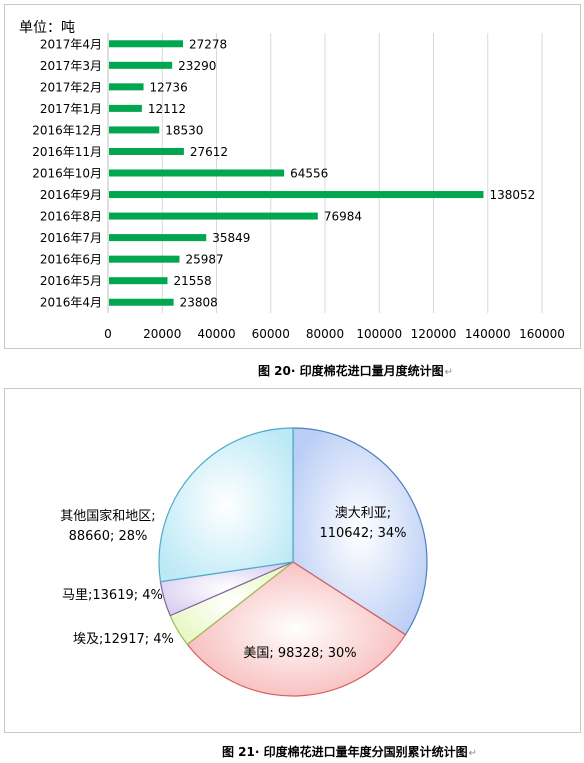 The image size is (584, 763). I want to click on slice-label: 埃及;12917; 4%, so click(123, 639).